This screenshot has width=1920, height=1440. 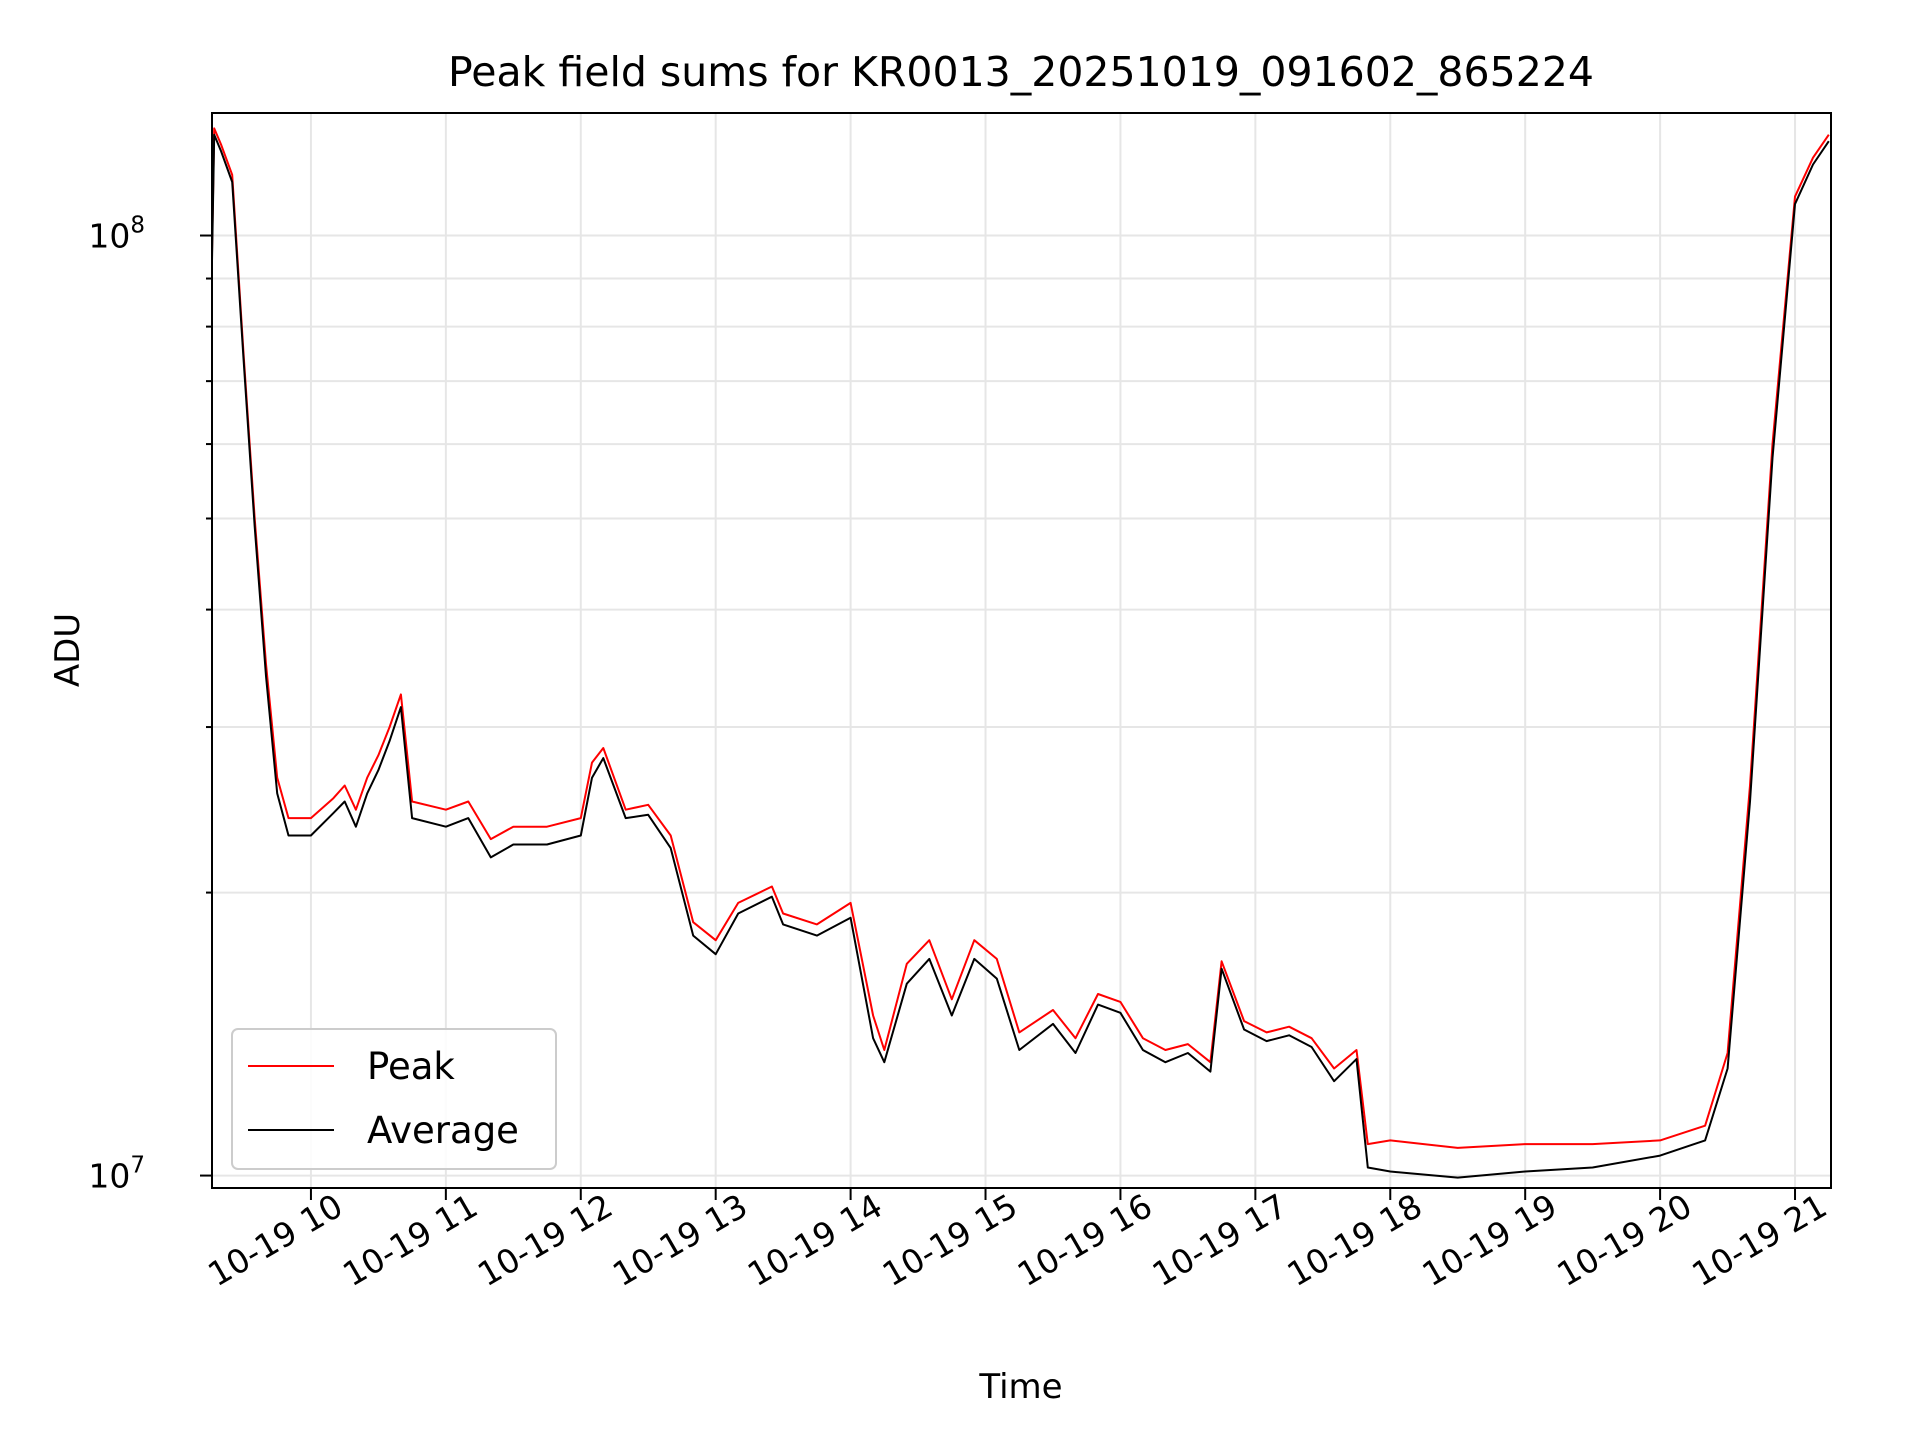 I want to click on y-tick-label: 10⁸, so click(x=116, y=234).